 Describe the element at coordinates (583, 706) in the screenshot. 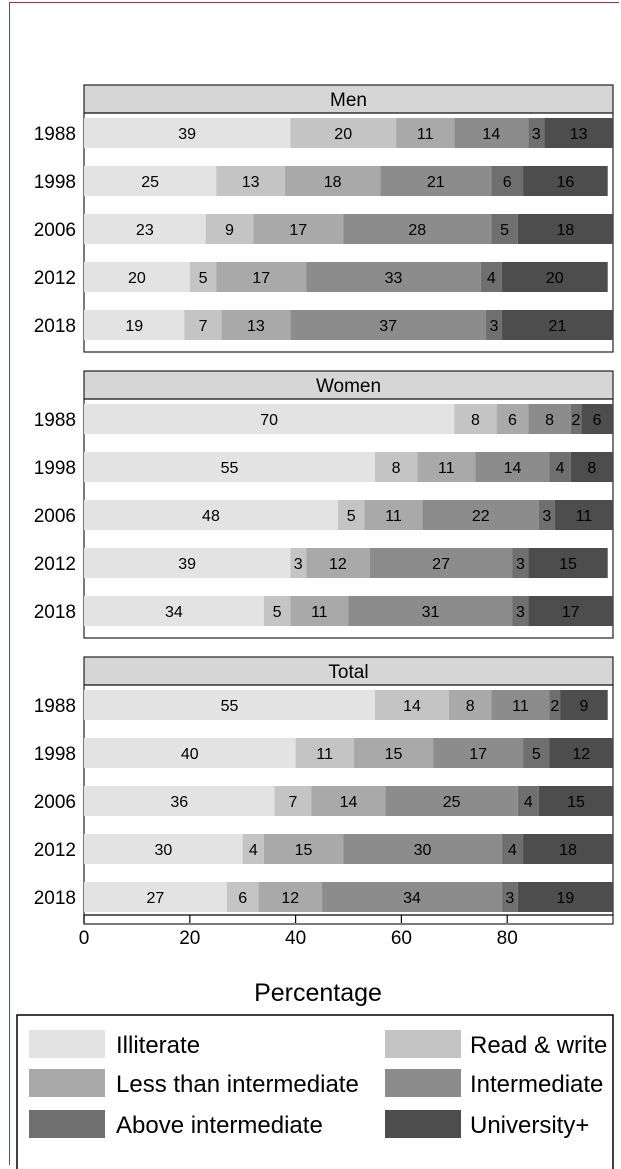

I see `data-label: 9` at that location.